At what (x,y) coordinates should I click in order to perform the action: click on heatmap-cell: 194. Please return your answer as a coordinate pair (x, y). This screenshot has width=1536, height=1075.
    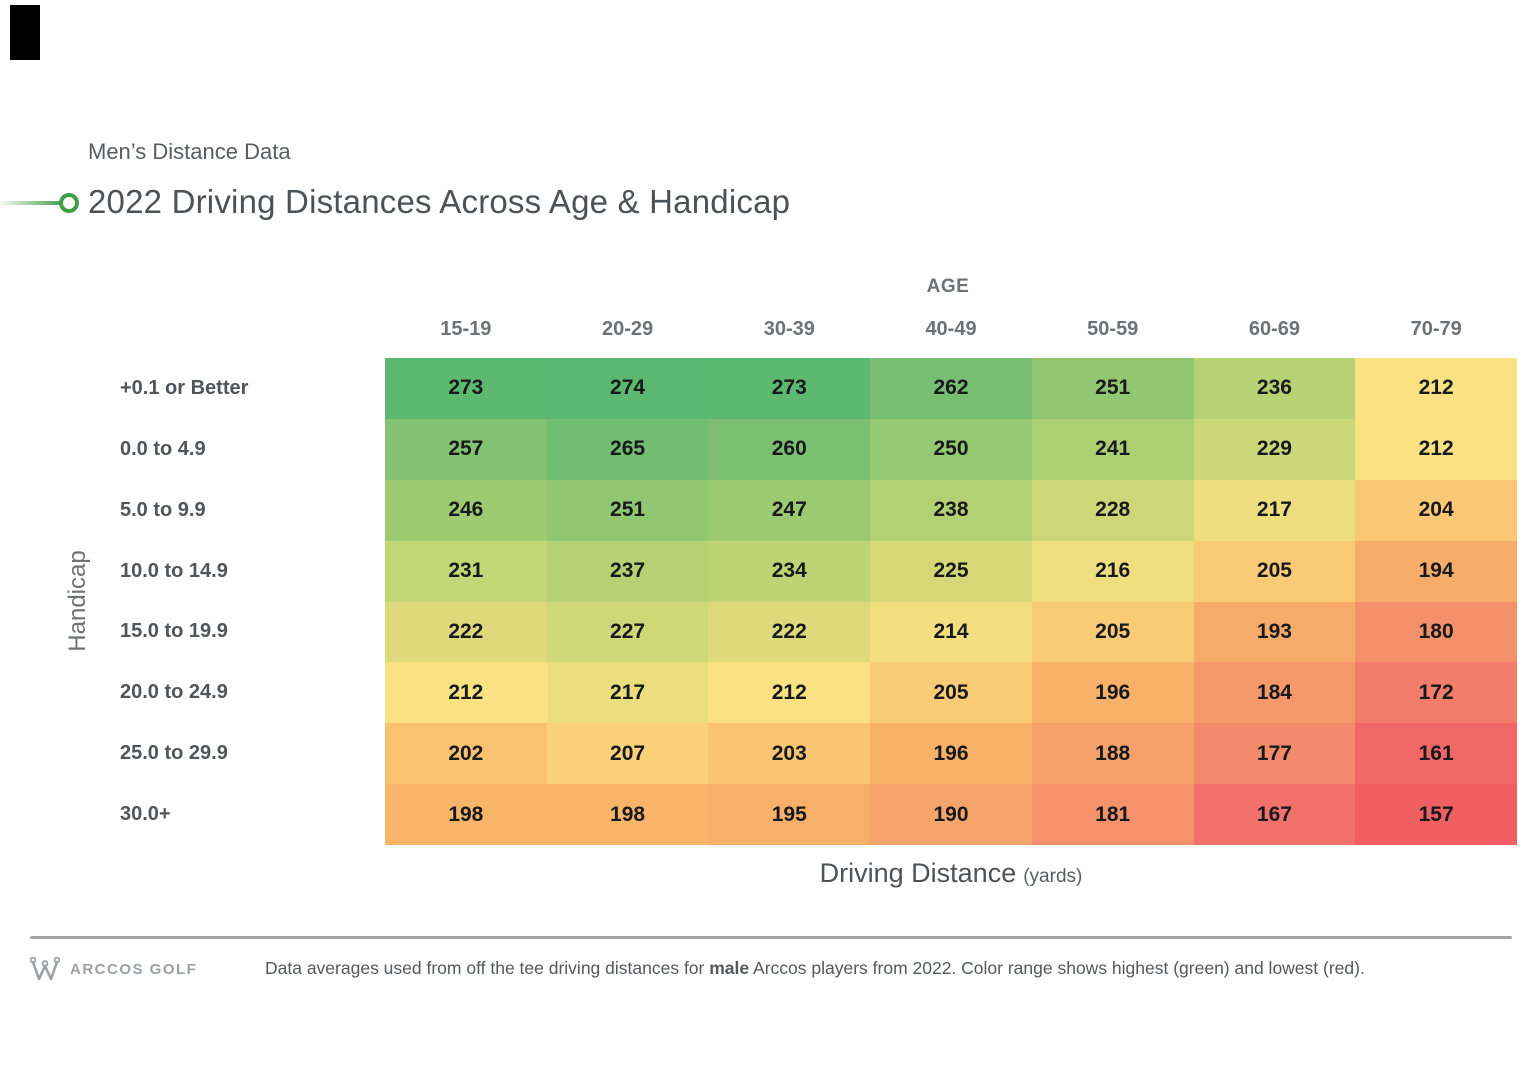
    Looking at the image, I should click on (1436, 571).